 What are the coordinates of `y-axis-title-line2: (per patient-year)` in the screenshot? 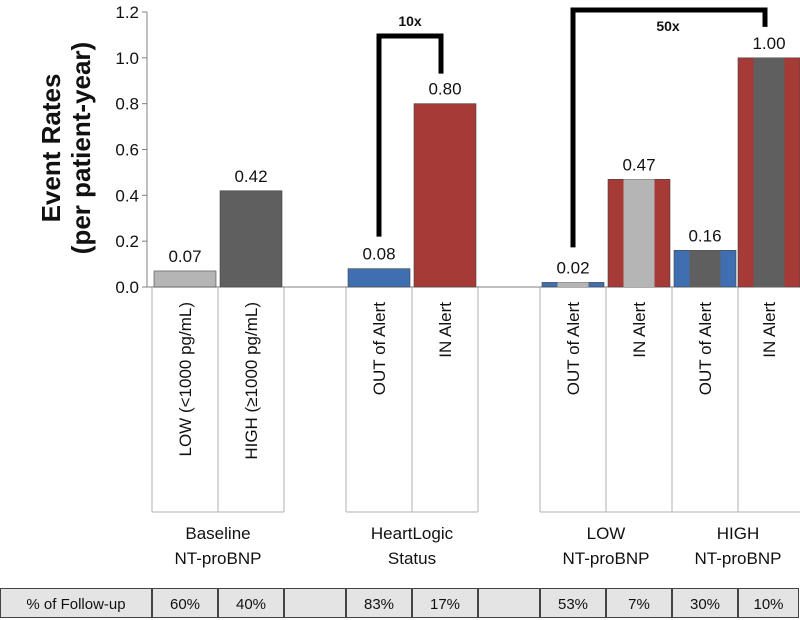 It's located at (81, 148).